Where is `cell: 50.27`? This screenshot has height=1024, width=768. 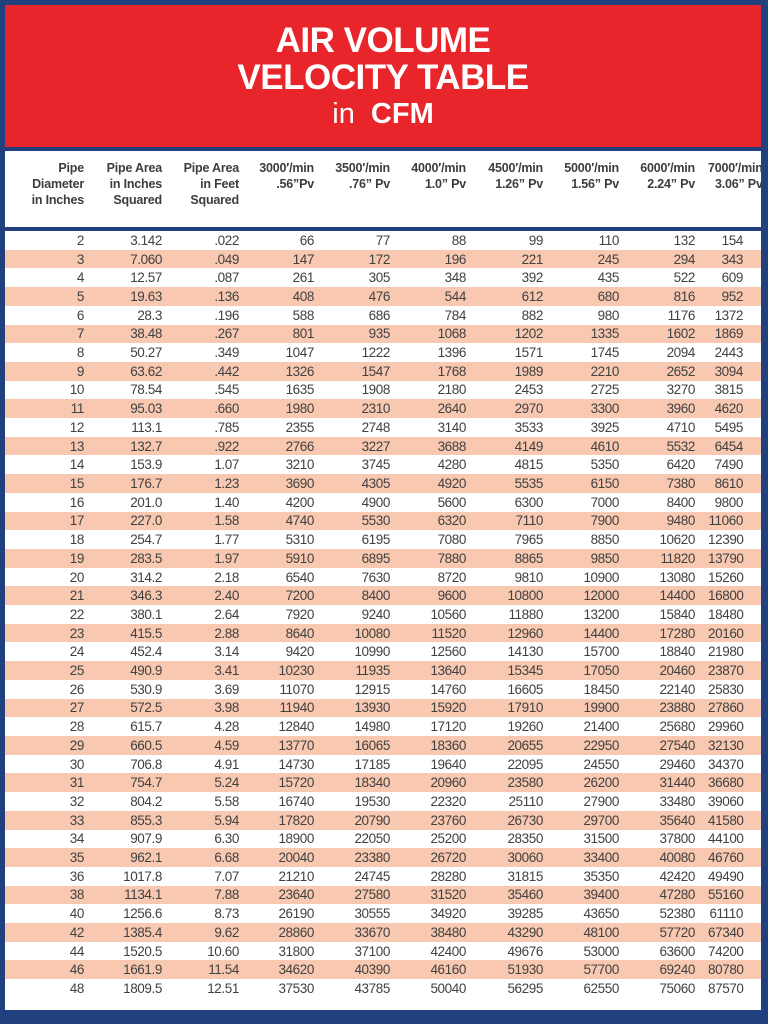 cell: 50.27 is located at coordinates (146, 353).